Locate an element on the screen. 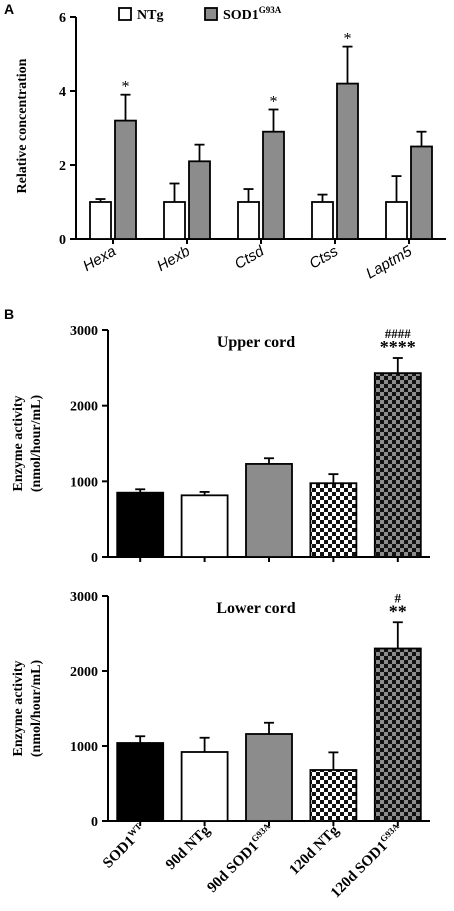  panel-b-x-tick-label-main: 120d NTg is located at coordinates (314, 850).